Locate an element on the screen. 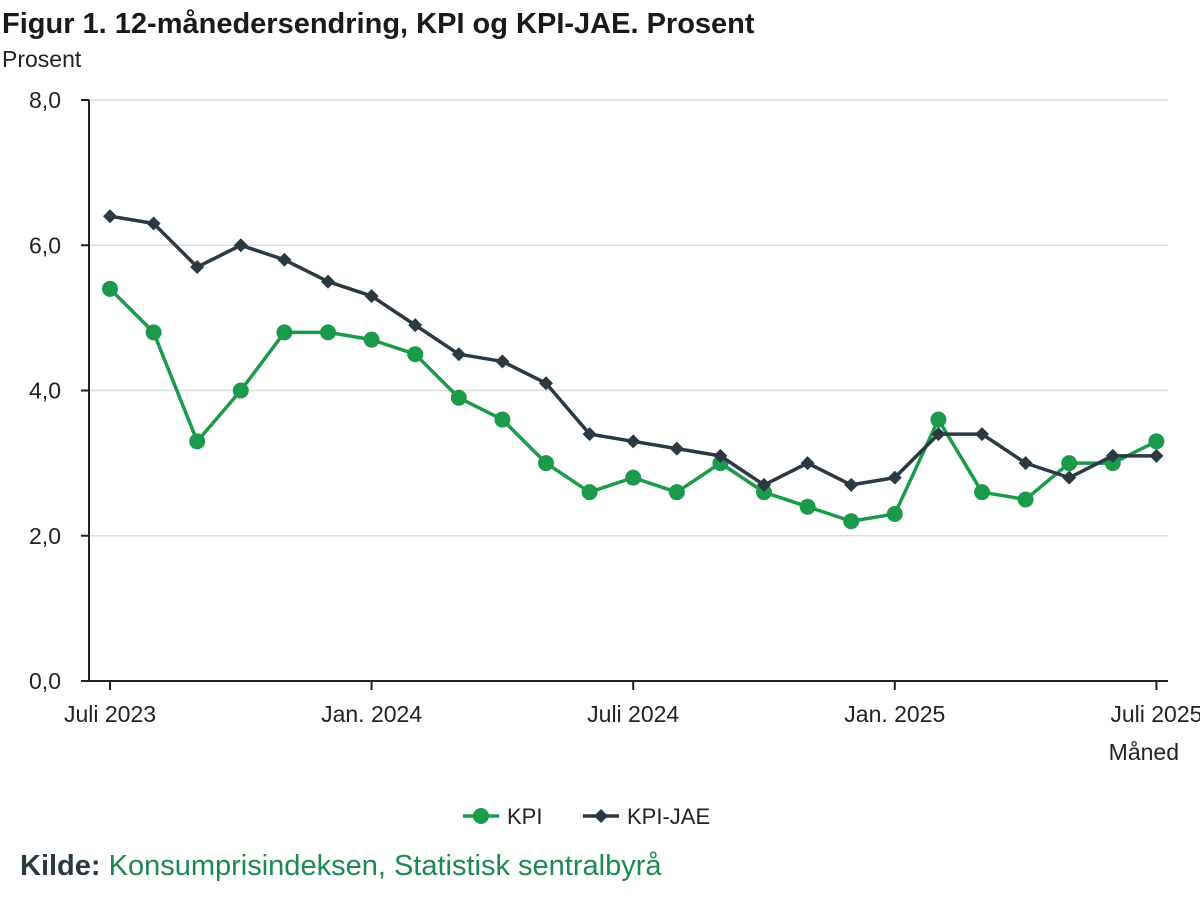 This screenshot has height=900, width=1200. y-tick-label: 6,0 is located at coordinates (45, 245).